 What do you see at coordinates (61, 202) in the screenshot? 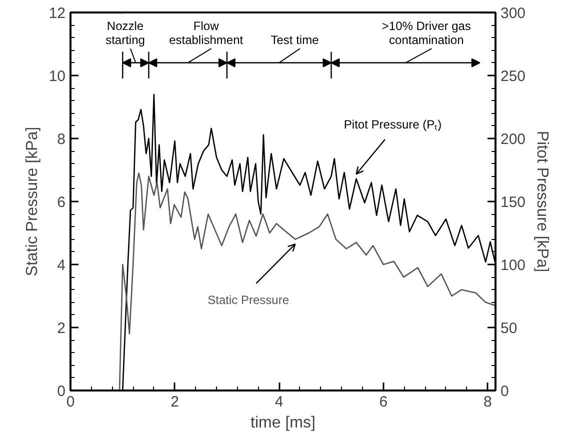
I see `y-tick-label: 6` at bounding box center [61, 202].